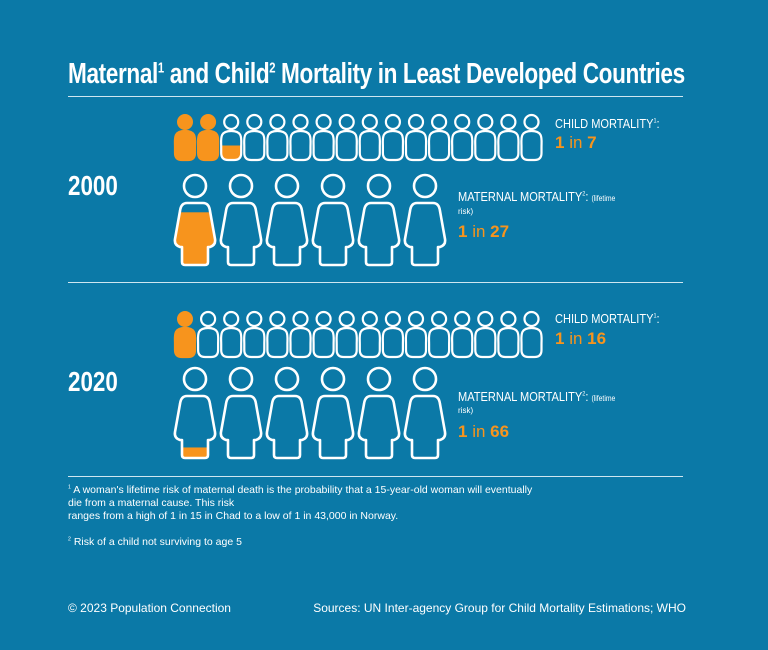  I want to click on maternal-mortality-value: 1 in 27, so click(484, 231).